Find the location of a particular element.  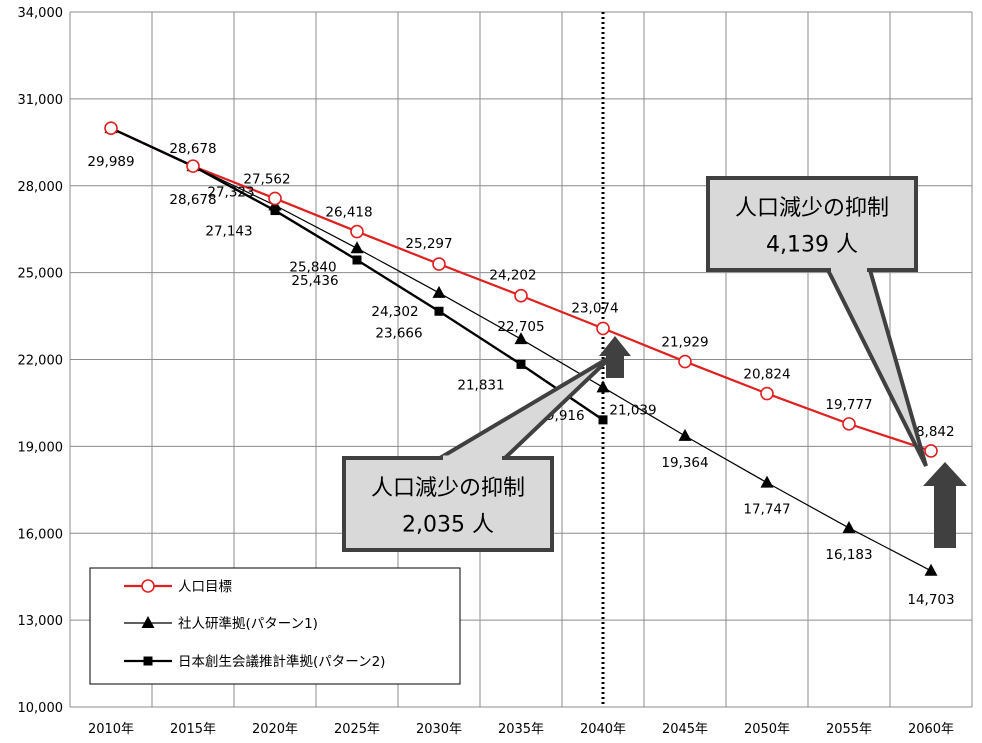

data-label: 27,143 is located at coordinates (228, 232).